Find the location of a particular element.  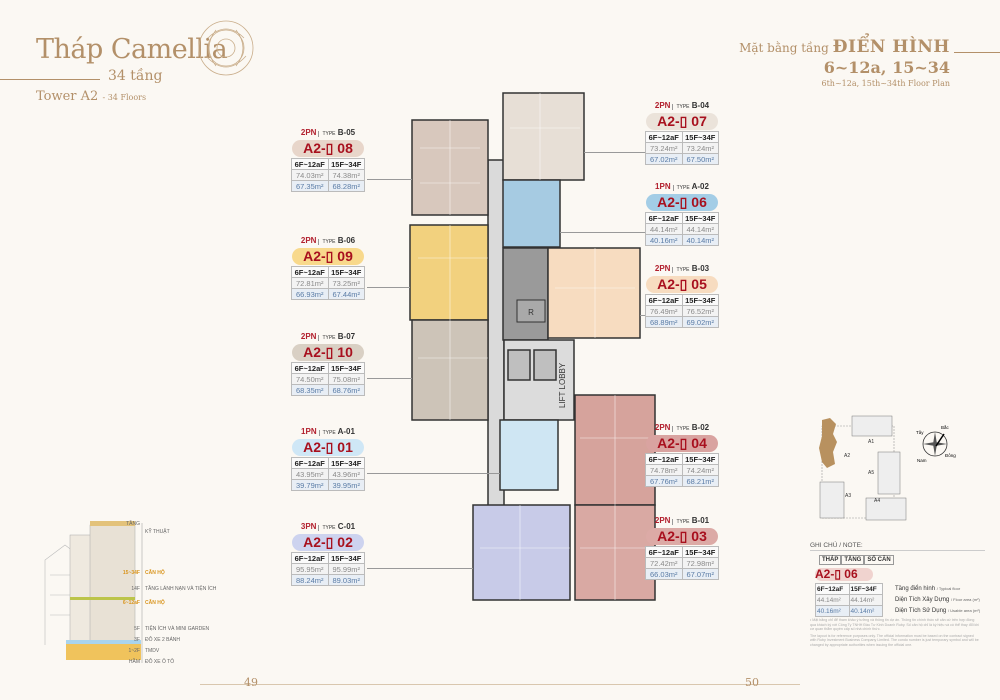

usable-area: 68.21m² is located at coordinates (700, 481).